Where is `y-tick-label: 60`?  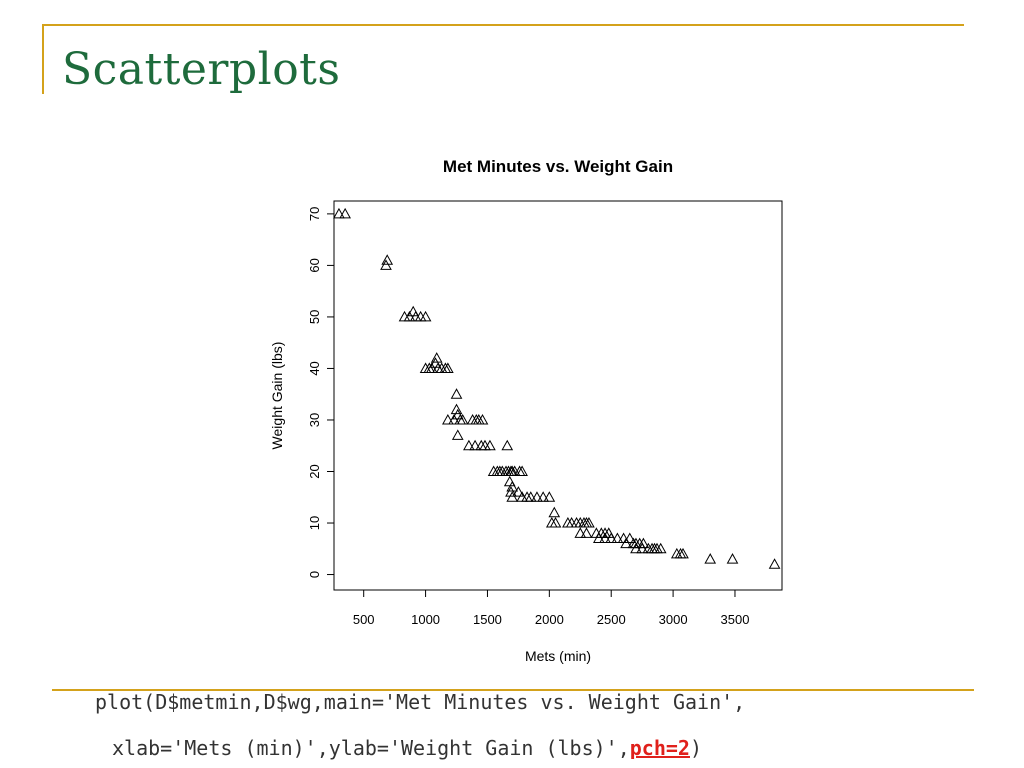 y-tick-label: 60 is located at coordinates (314, 265).